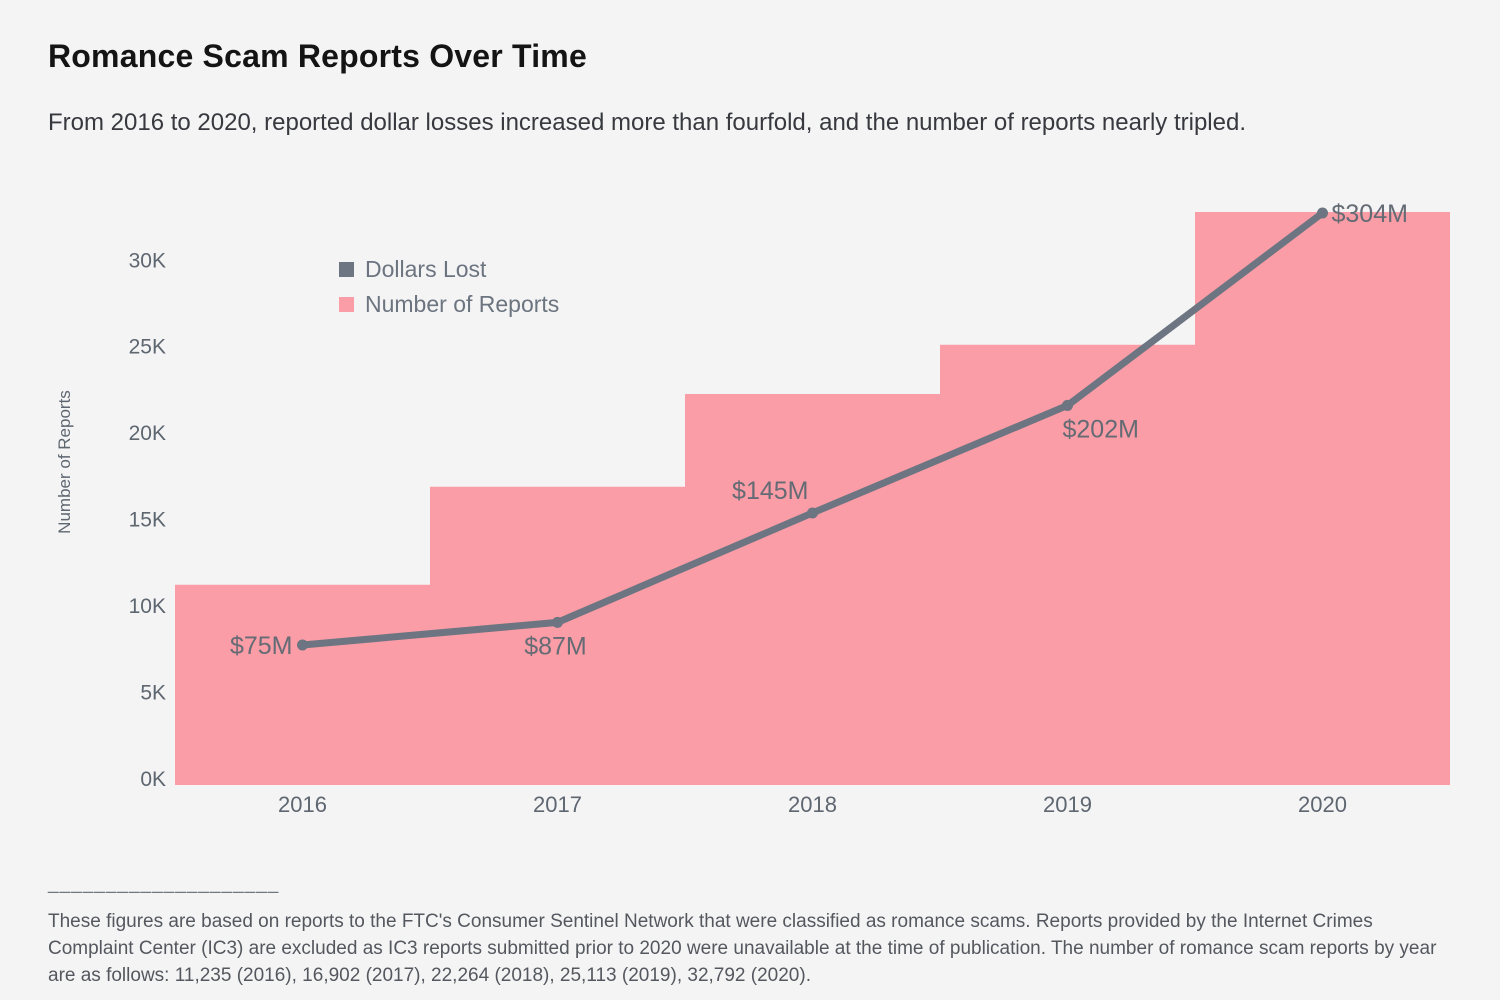 The width and height of the screenshot is (1500, 1000). I want to click on legend-label-number-of-reports: Number of Reports, so click(462, 304).